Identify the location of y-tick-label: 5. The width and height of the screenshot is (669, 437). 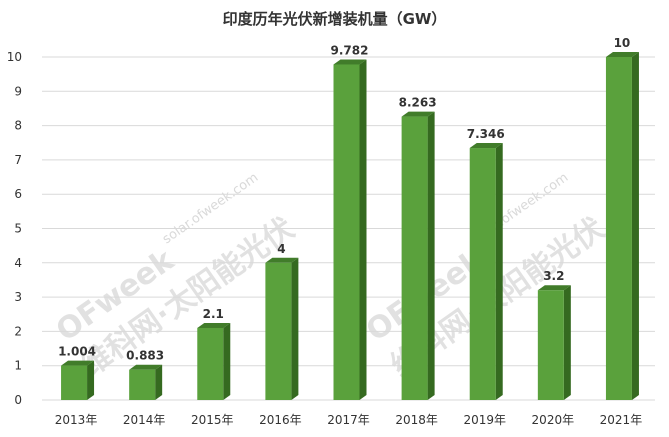
(18, 229).